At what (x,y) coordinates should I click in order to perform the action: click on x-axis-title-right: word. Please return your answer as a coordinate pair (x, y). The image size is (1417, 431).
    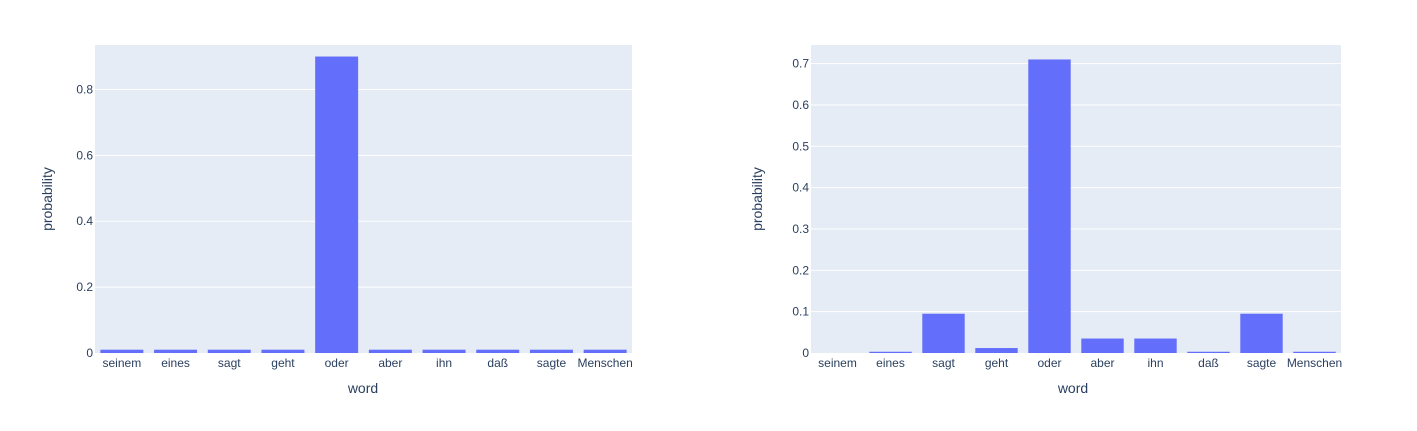
    Looking at the image, I should click on (1072, 388).